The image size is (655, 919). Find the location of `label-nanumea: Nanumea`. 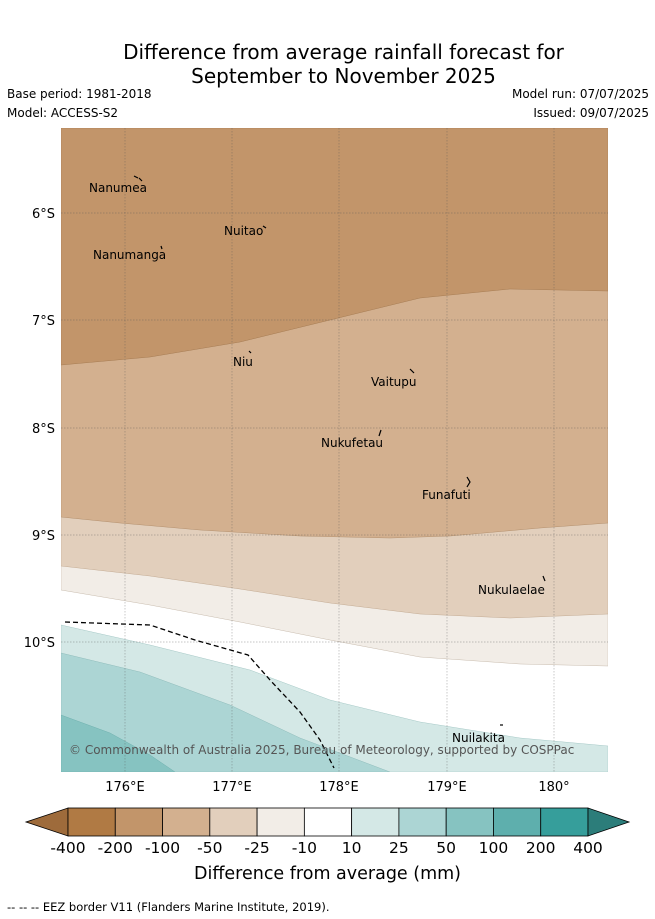

label-nanumea: Nanumea is located at coordinates (118, 188).